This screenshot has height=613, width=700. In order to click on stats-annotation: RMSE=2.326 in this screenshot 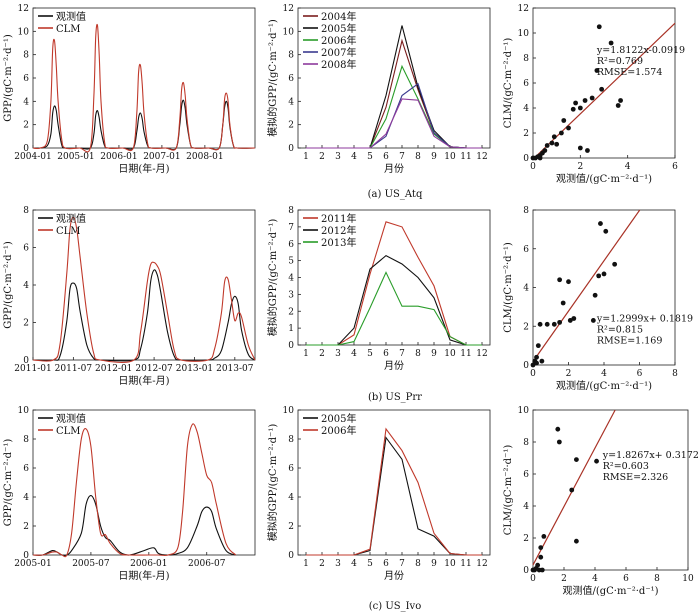, I will do `click(635, 477)`.